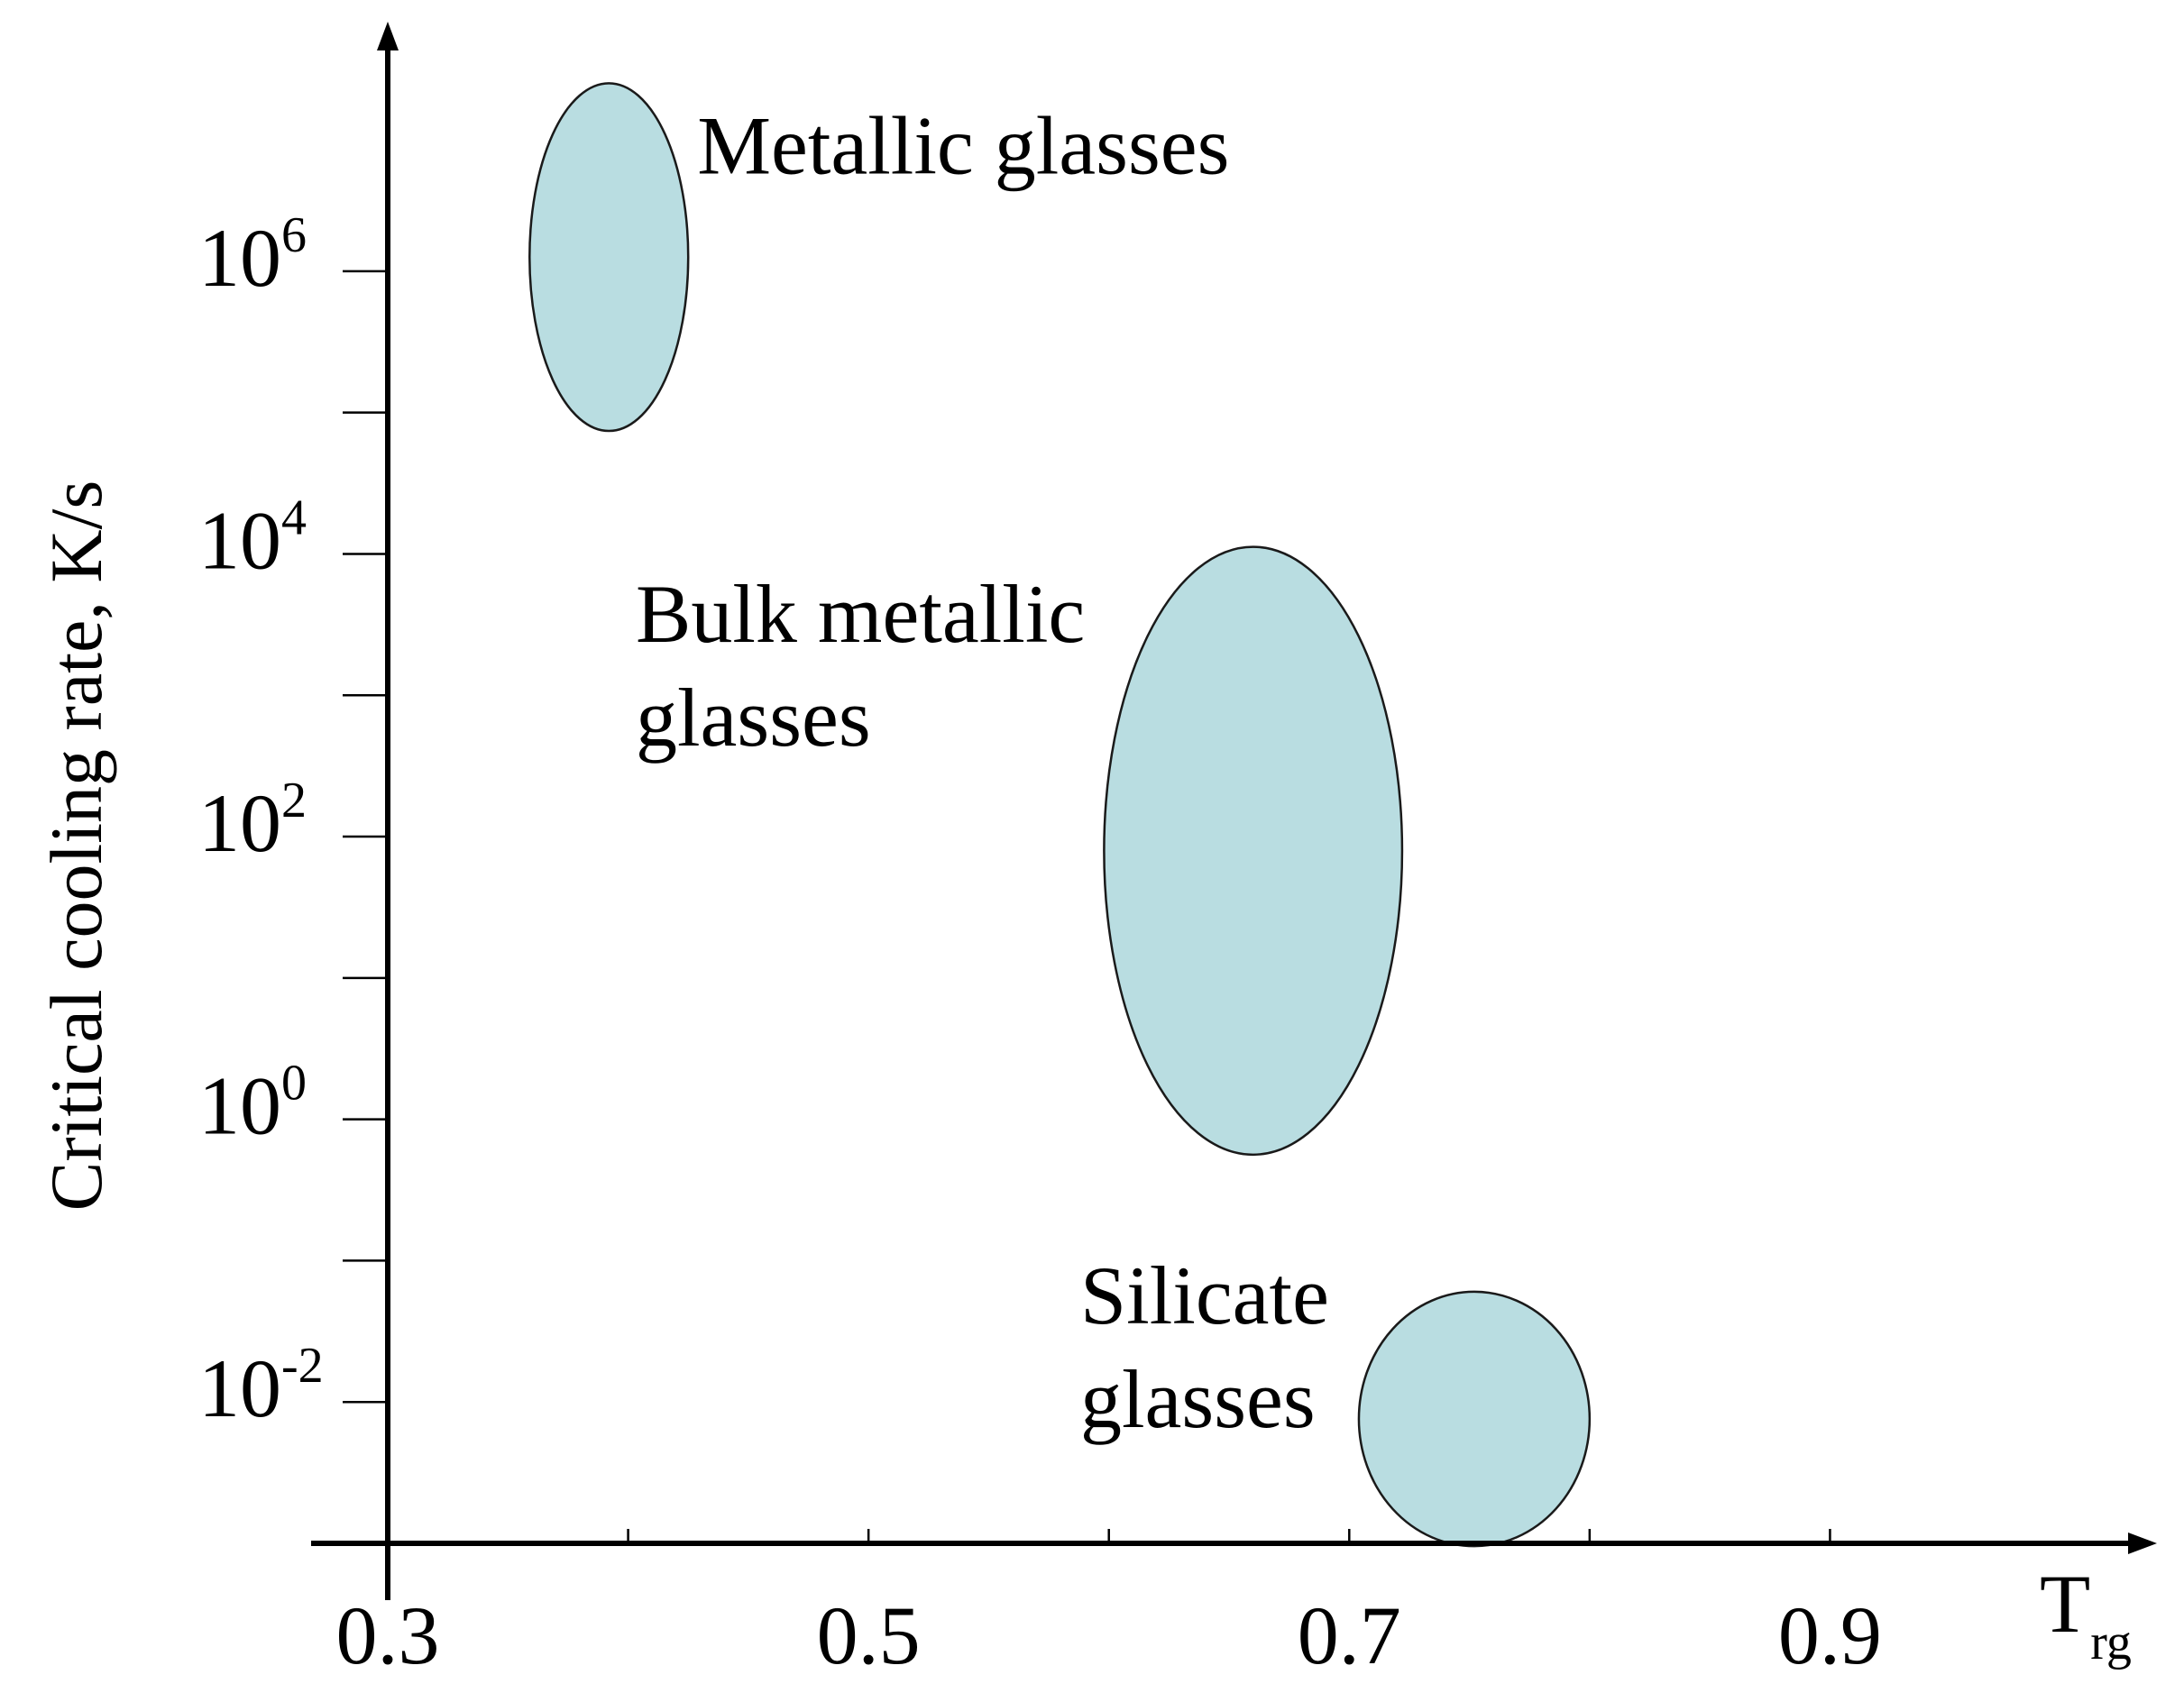 The width and height of the screenshot is (2184, 1702). I want to click on region-bulk-metallic-glasses, so click(1254, 851).